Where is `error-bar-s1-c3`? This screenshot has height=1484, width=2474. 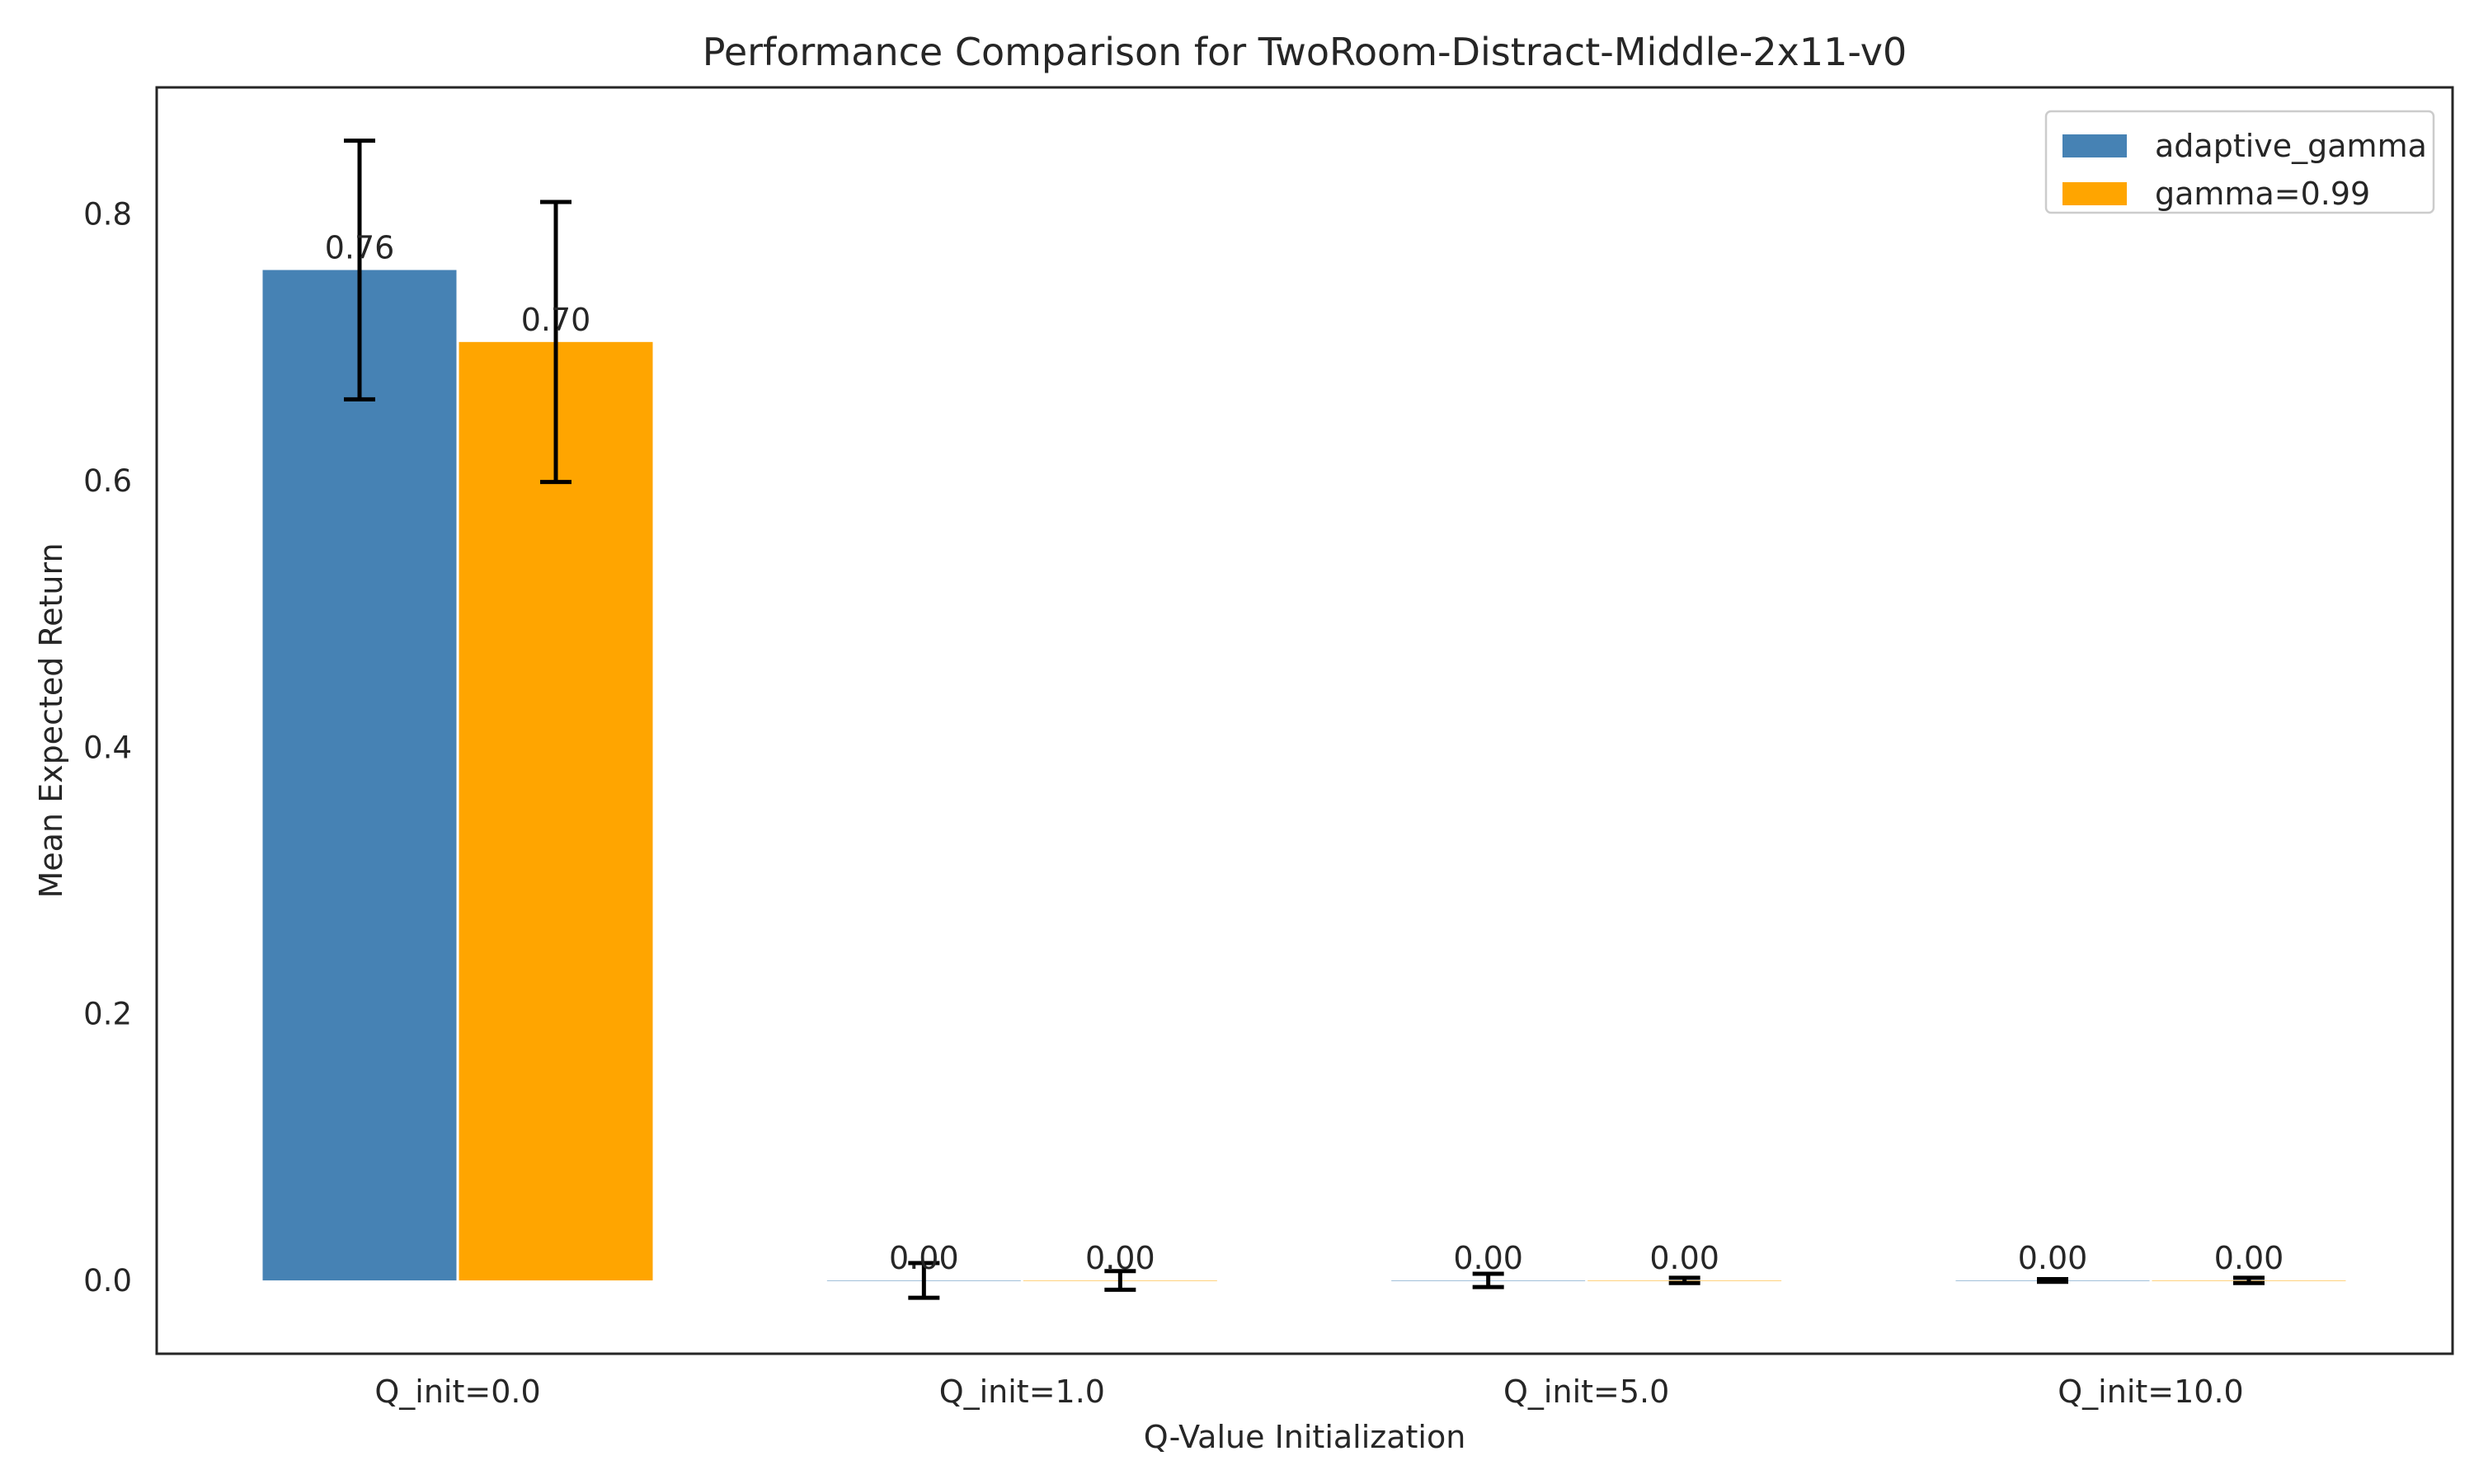
error-bar-s1-c3 is located at coordinates (2249, 1280).